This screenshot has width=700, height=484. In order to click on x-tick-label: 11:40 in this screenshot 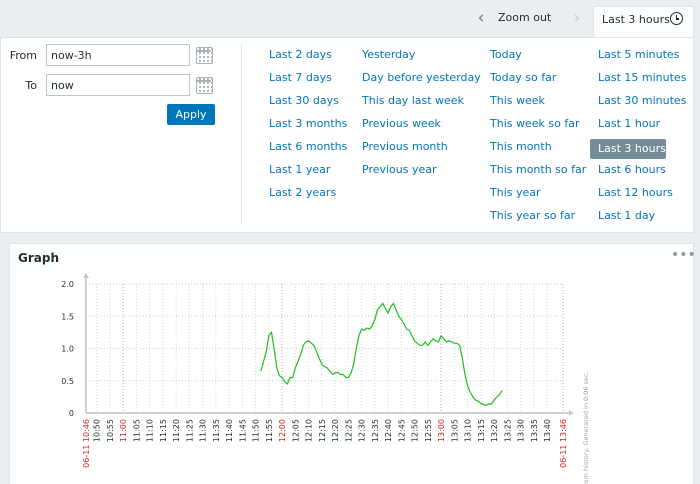, I will do `click(229, 430)`.